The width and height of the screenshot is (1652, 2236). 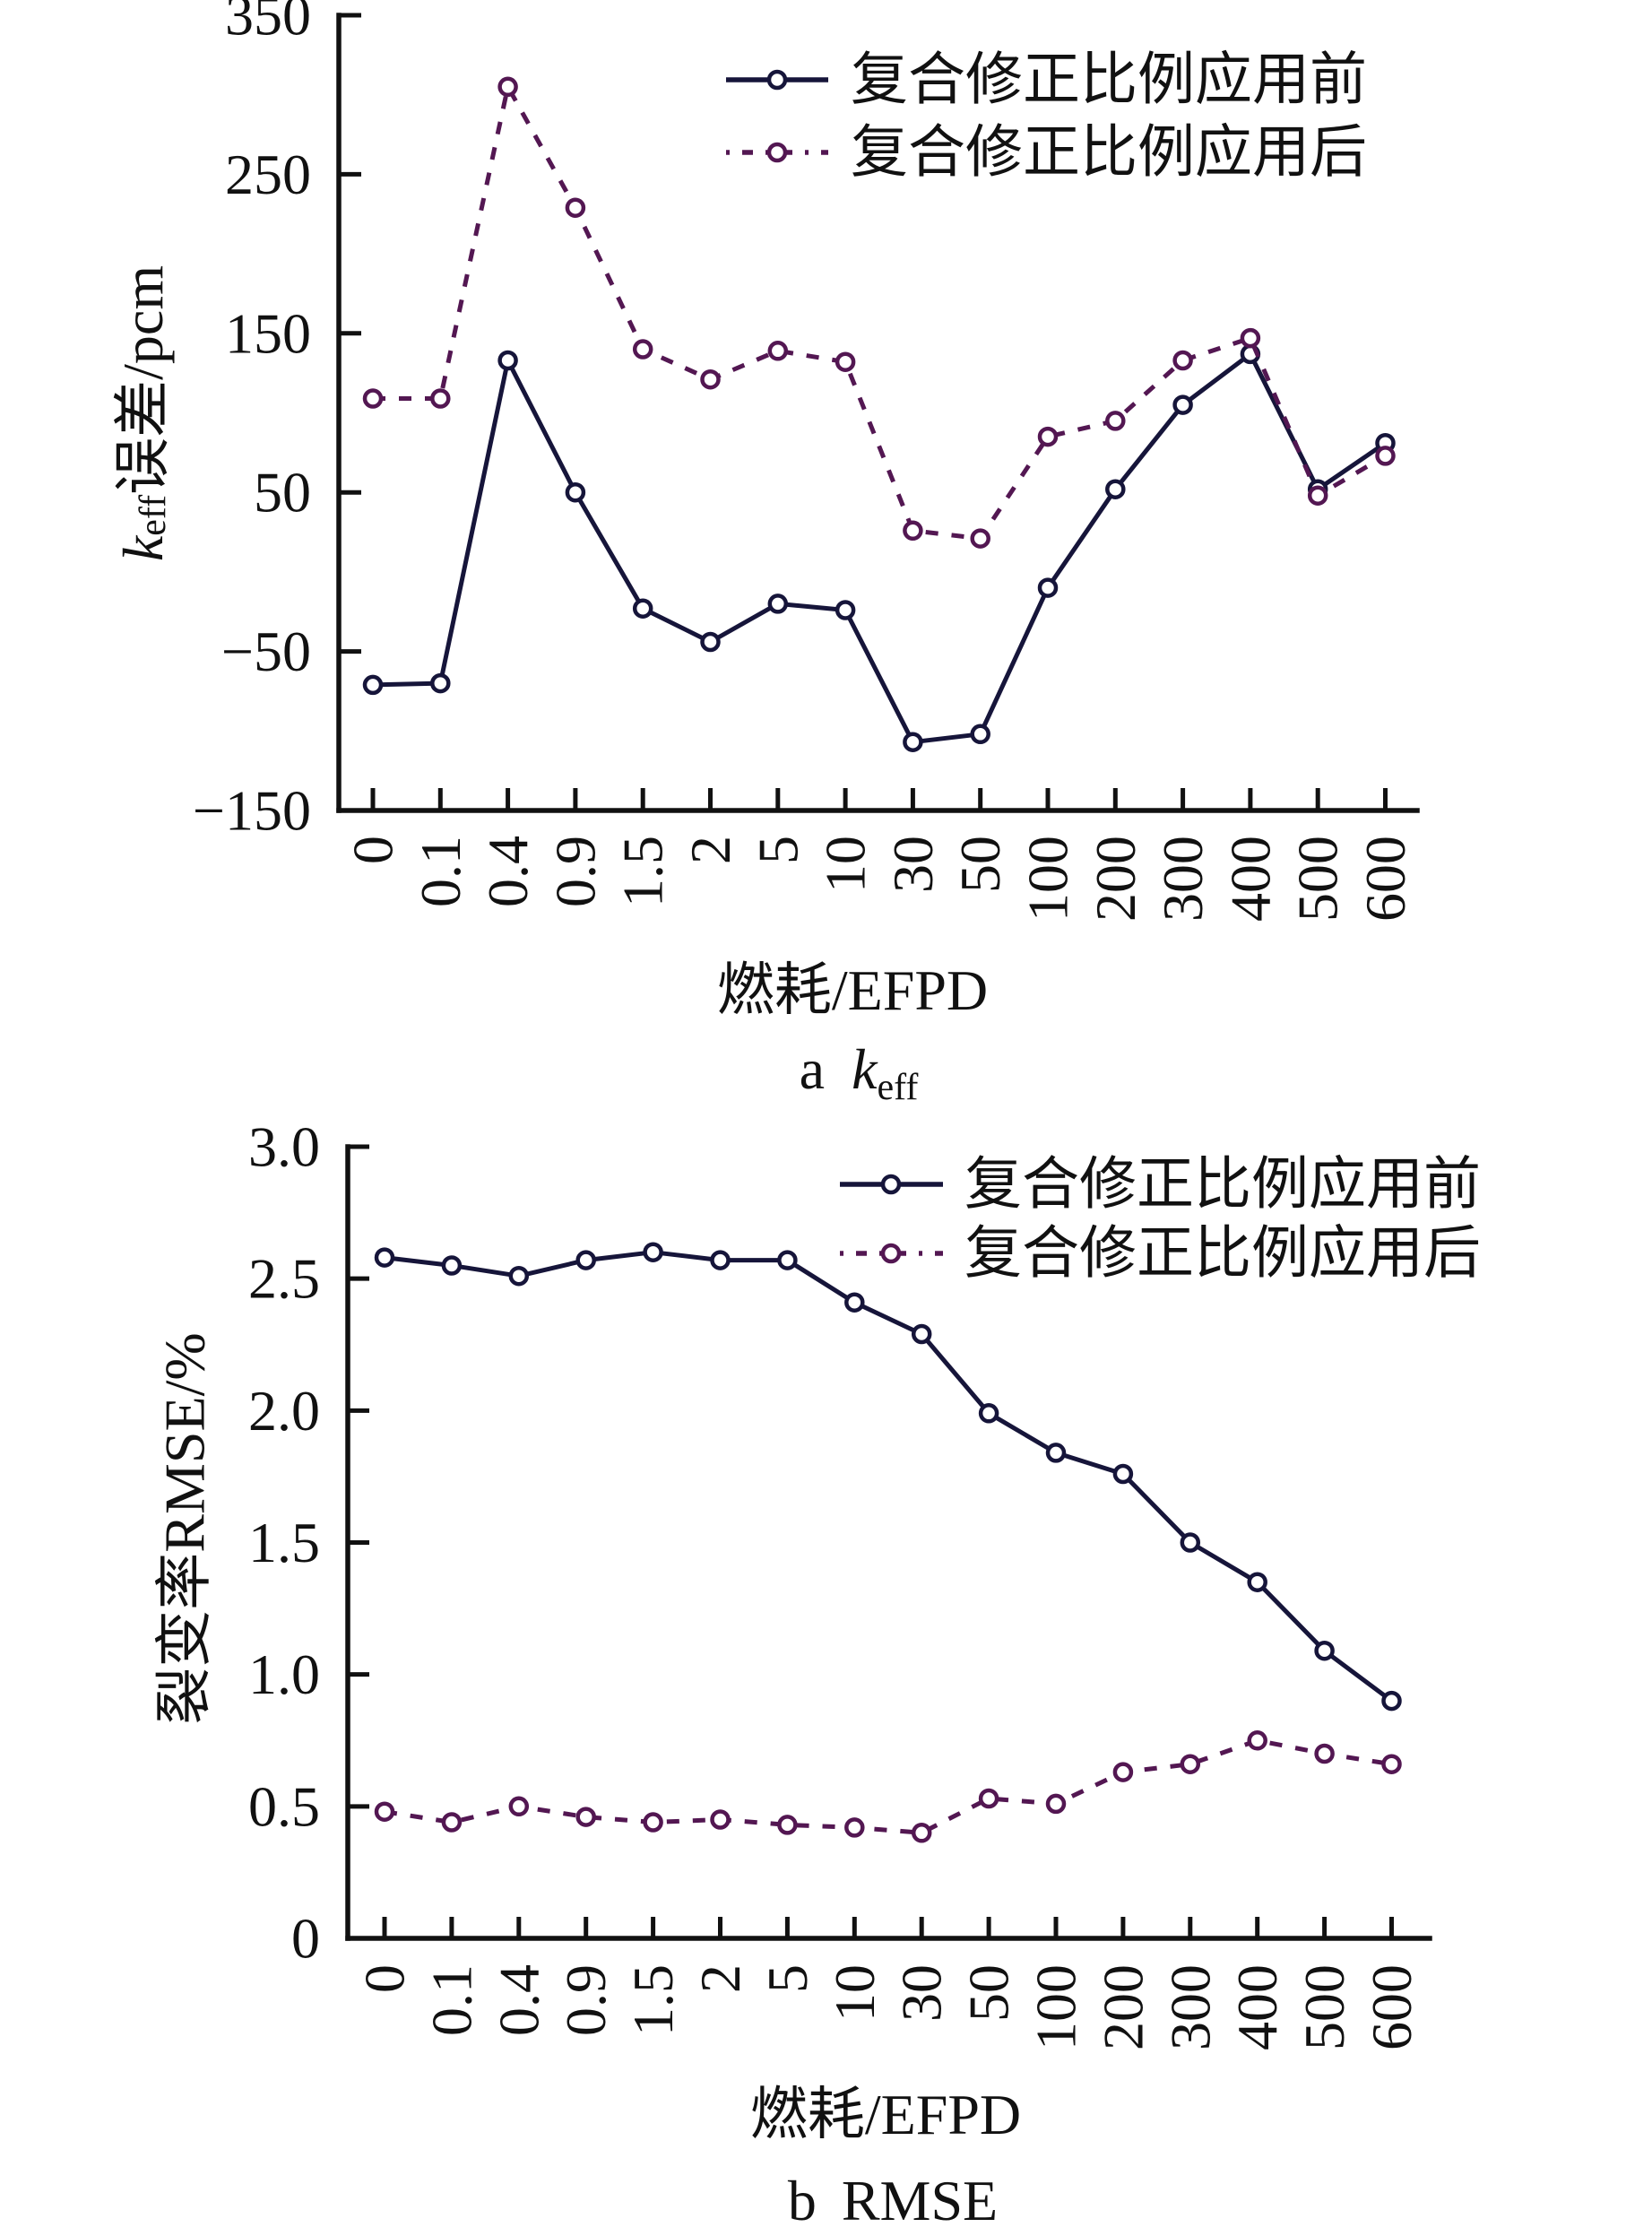 What do you see at coordinates (1391, 2007) in the screenshot?
I see `x-tick-label: 600` at bounding box center [1391, 2007].